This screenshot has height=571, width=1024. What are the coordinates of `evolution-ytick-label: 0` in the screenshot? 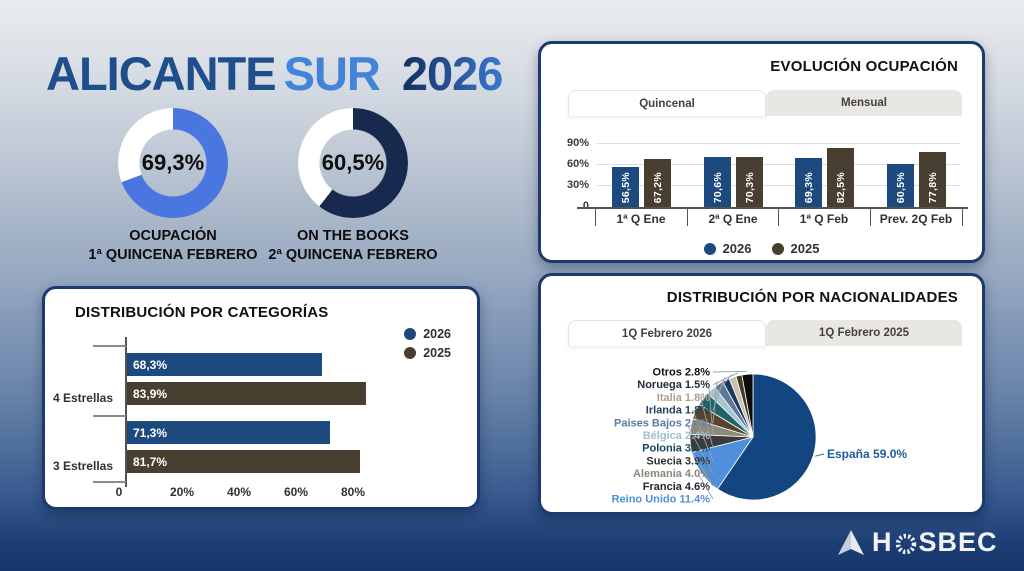 It's located at (585, 206).